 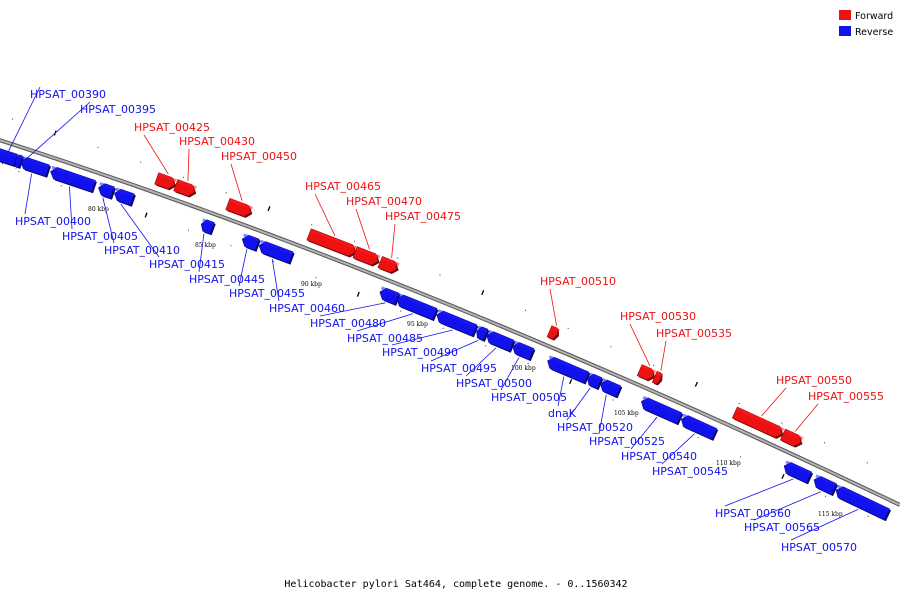 I want to click on gene-label-hpsat_00500: HPSAT_00500, so click(x=494, y=383).